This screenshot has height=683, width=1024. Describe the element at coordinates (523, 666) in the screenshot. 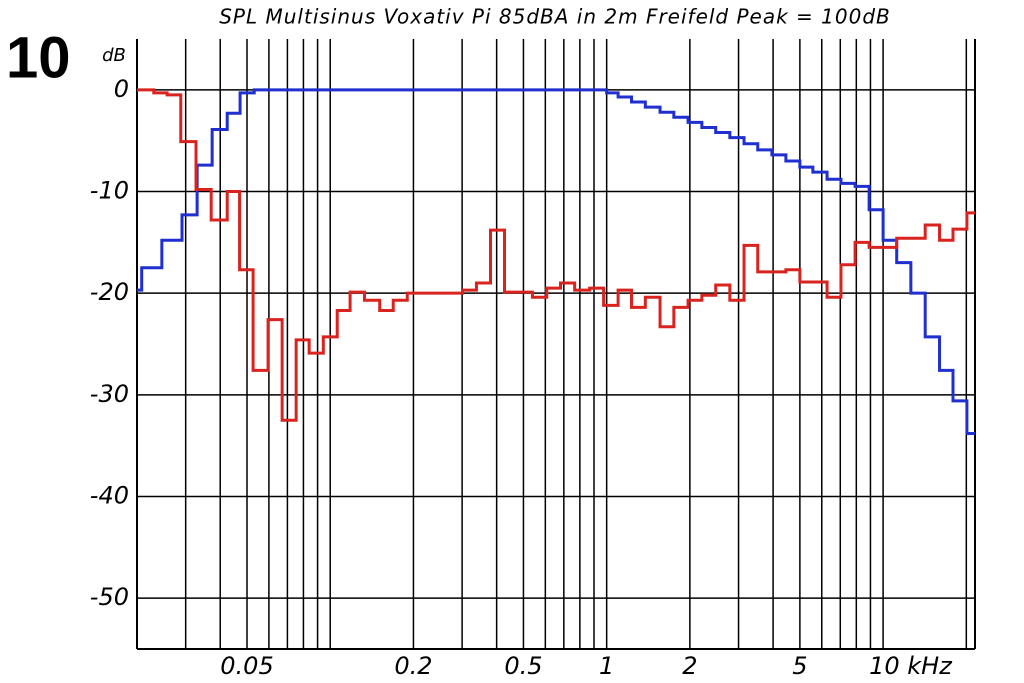

I see `x-tick-label: 0.5` at that location.